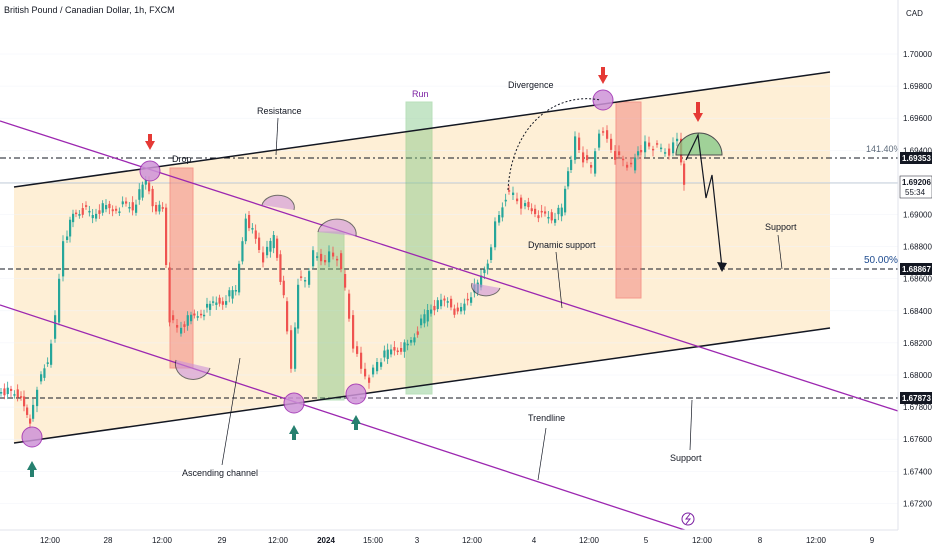 The image size is (932, 550). I want to click on x-tick-label: 15:00, so click(373, 540).